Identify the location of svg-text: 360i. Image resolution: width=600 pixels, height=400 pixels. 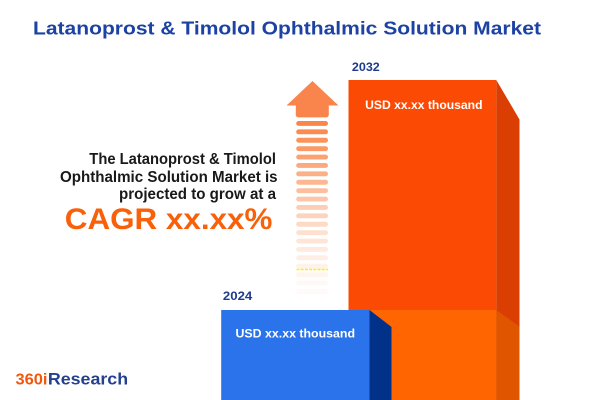
(32, 380).